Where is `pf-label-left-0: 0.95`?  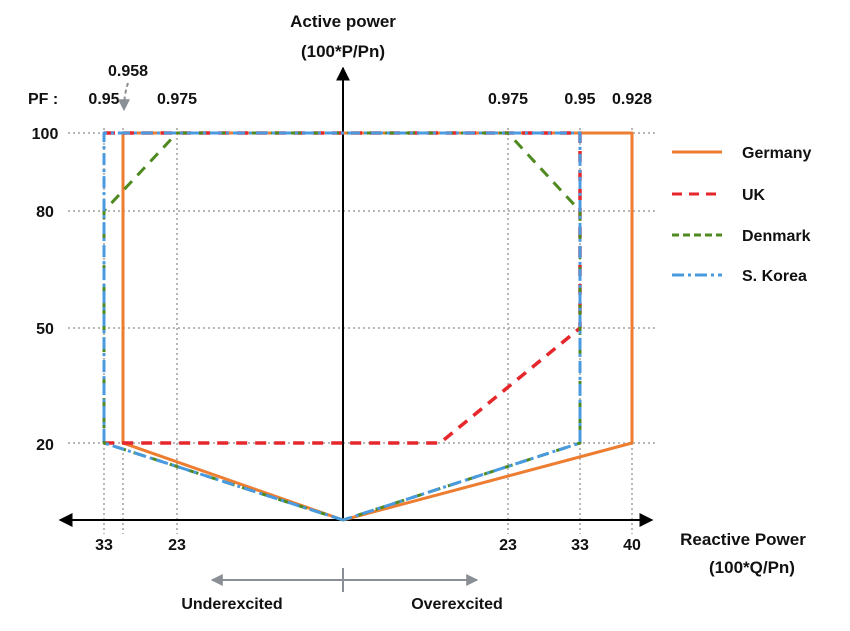 pf-label-left-0: 0.95 is located at coordinates (103, 99).